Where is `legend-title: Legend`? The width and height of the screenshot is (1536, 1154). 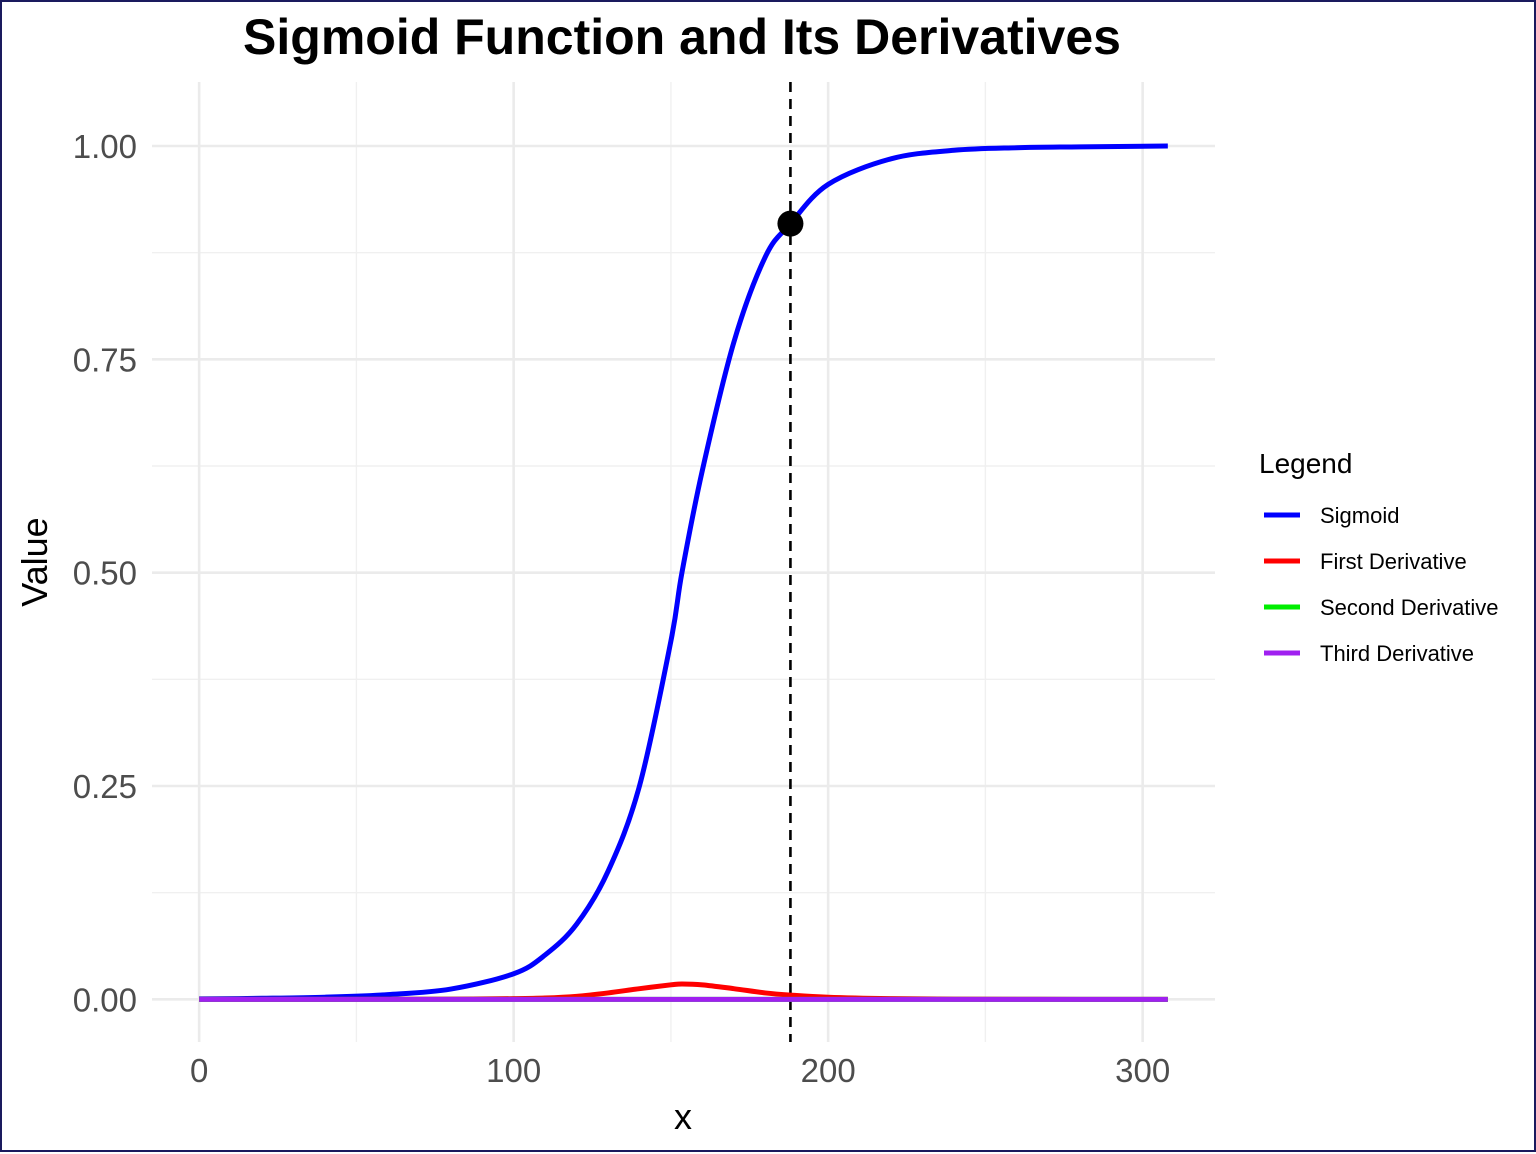 legend-title: Legend is located at coordinates (1305, 463).